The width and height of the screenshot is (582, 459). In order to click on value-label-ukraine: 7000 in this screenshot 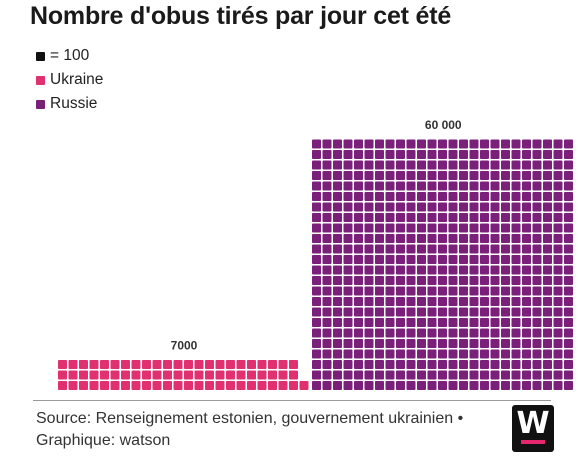, I will do `click(184, 346)`.